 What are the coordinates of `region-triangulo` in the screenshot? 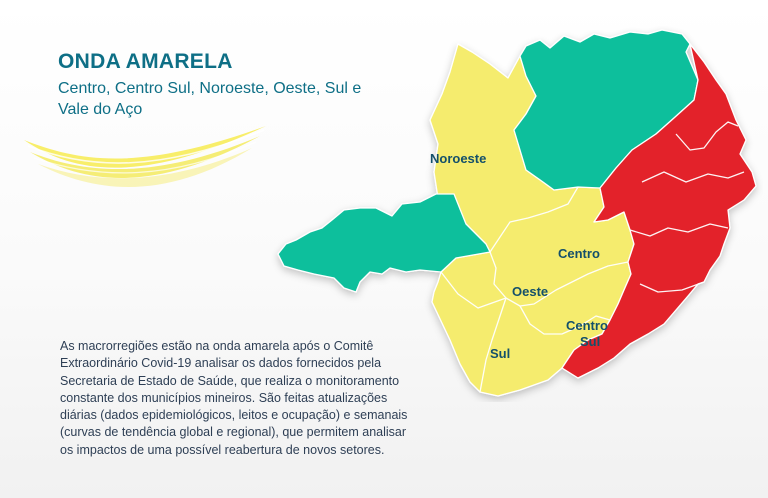 It's located at (384, 243).